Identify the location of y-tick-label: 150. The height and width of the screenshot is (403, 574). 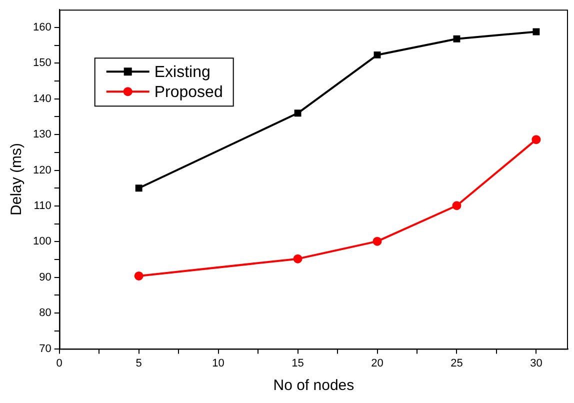
(42, 63).